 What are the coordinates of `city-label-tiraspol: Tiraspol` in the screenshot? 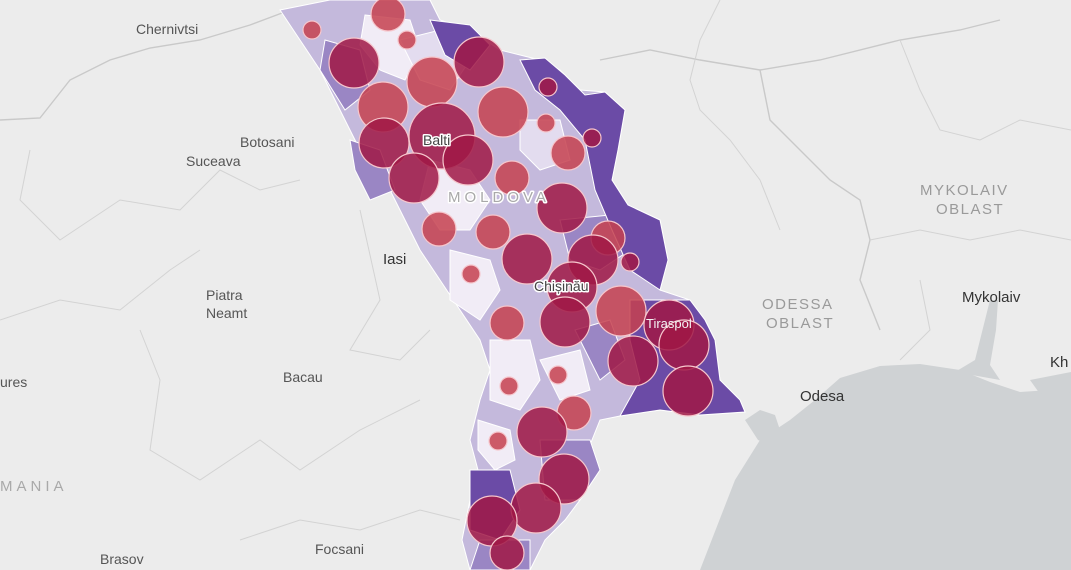 It's located at (669, 323).